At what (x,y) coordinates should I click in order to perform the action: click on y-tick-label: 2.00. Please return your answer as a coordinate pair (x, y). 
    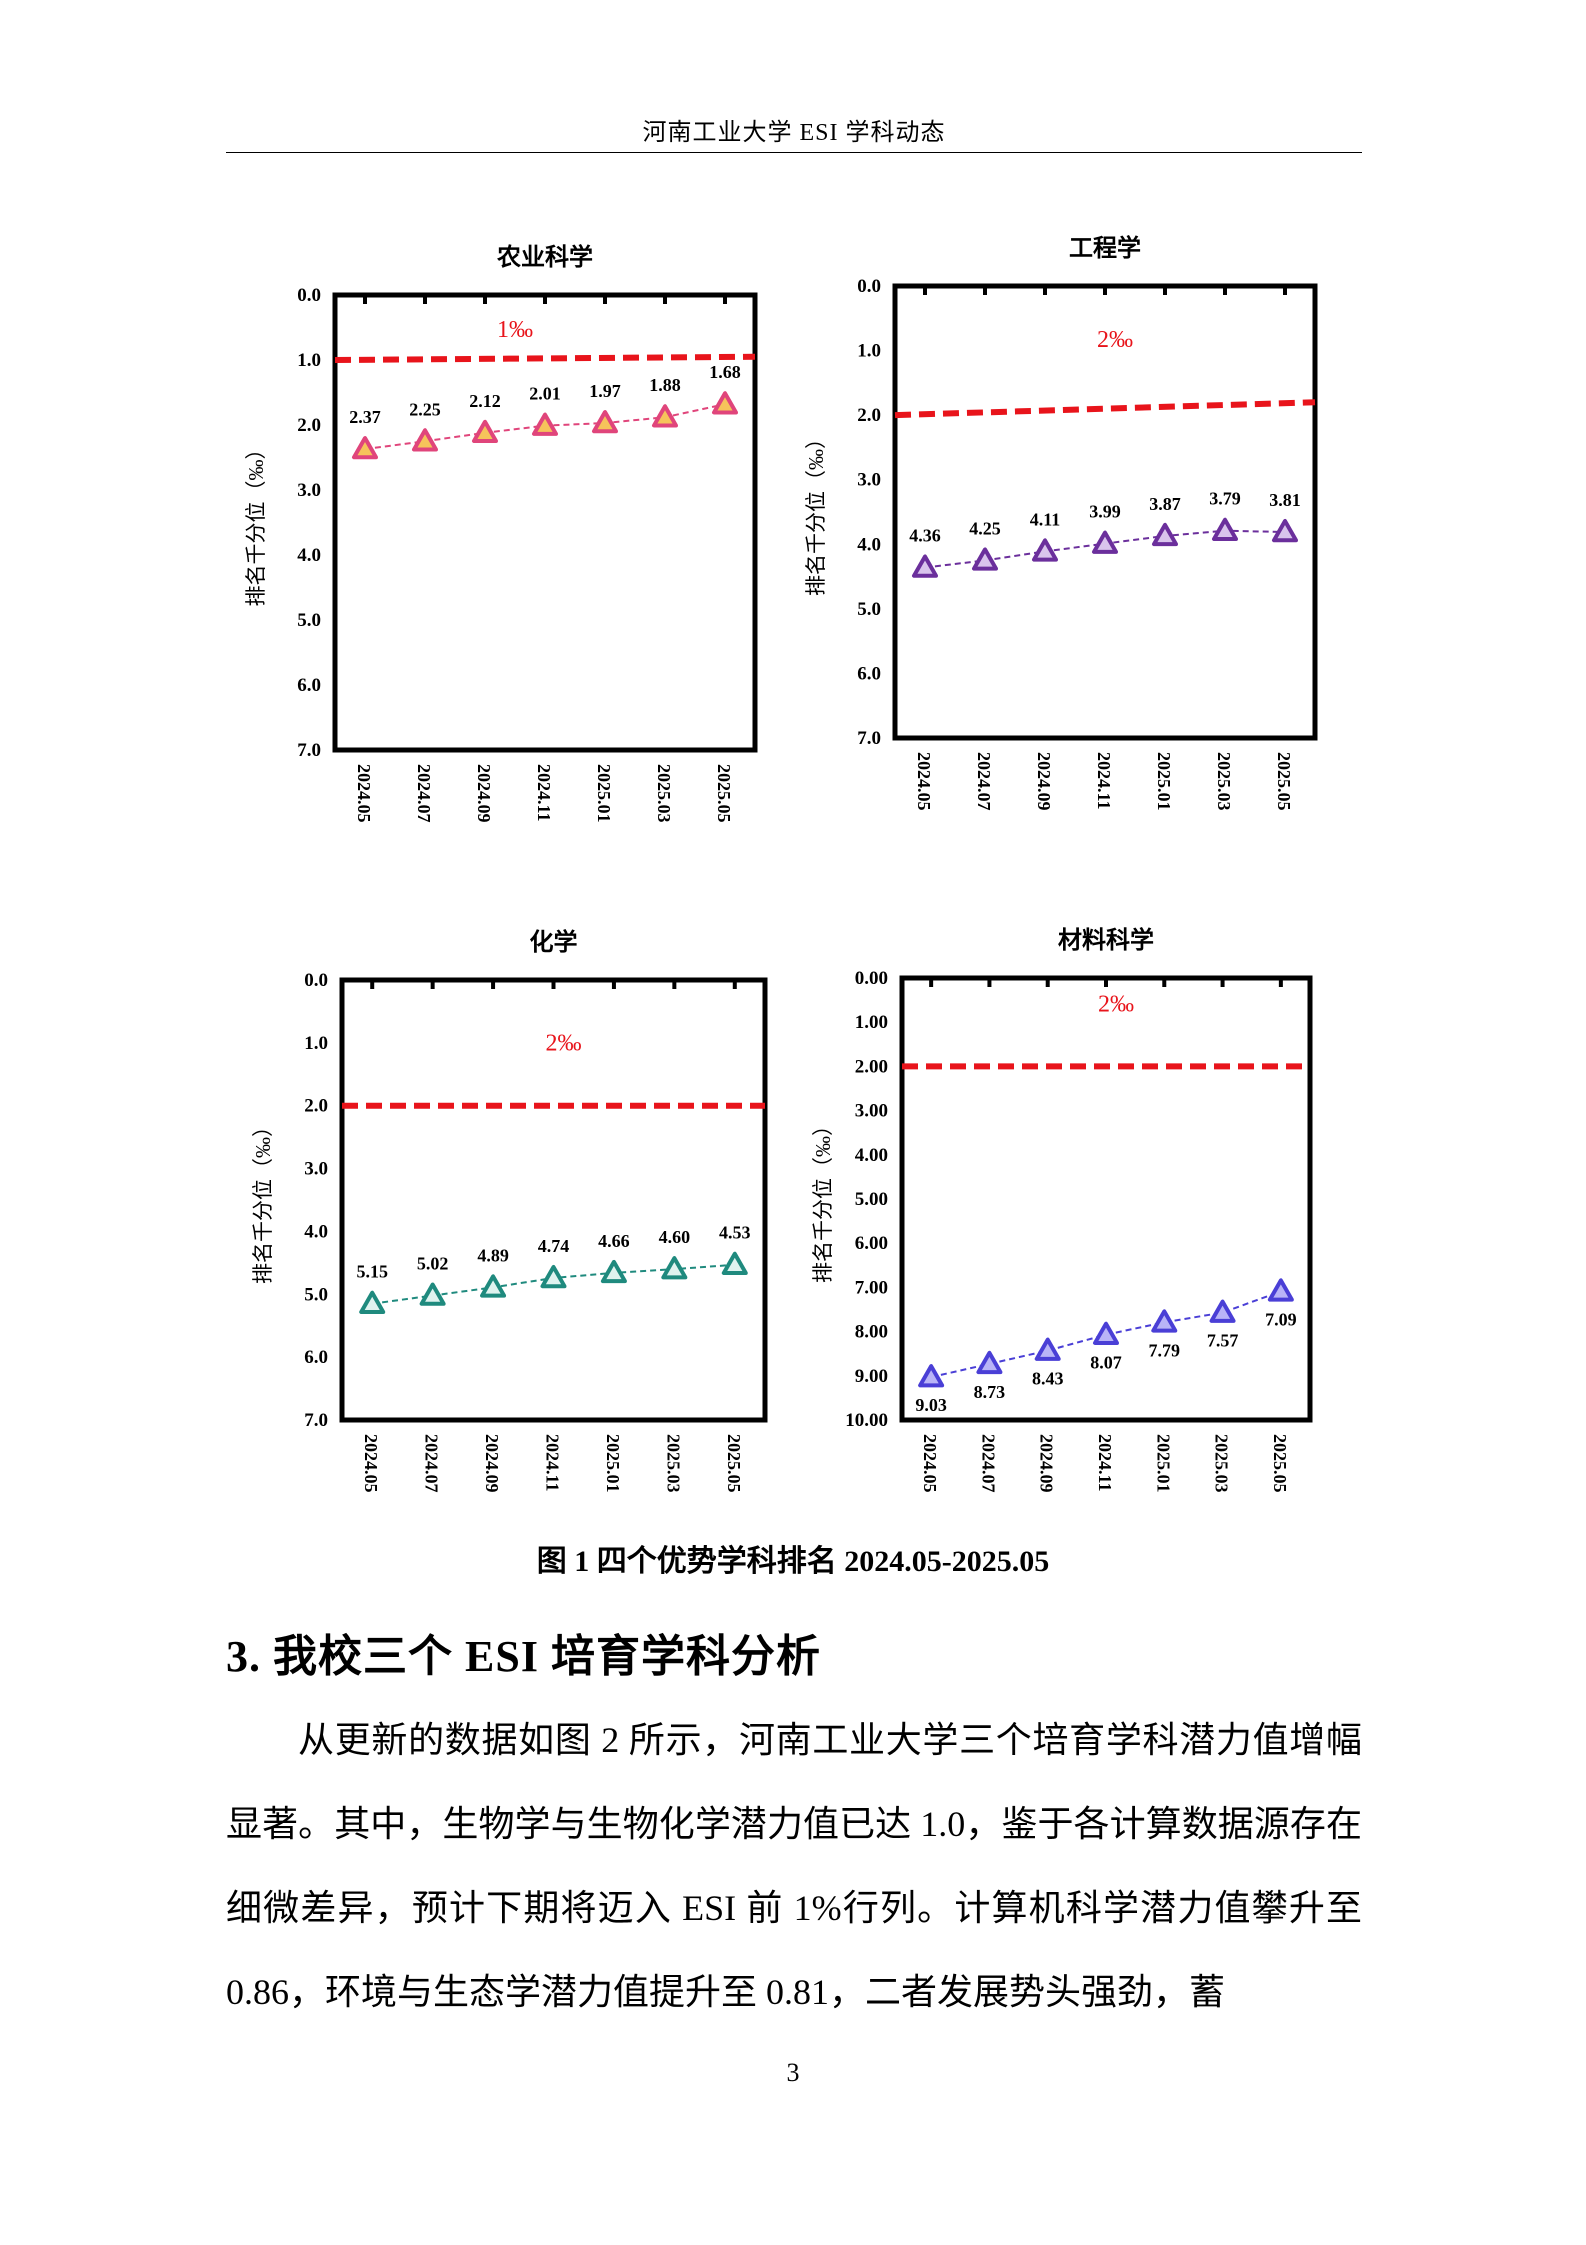
    Looking at the image, I should click on (871, 1066).